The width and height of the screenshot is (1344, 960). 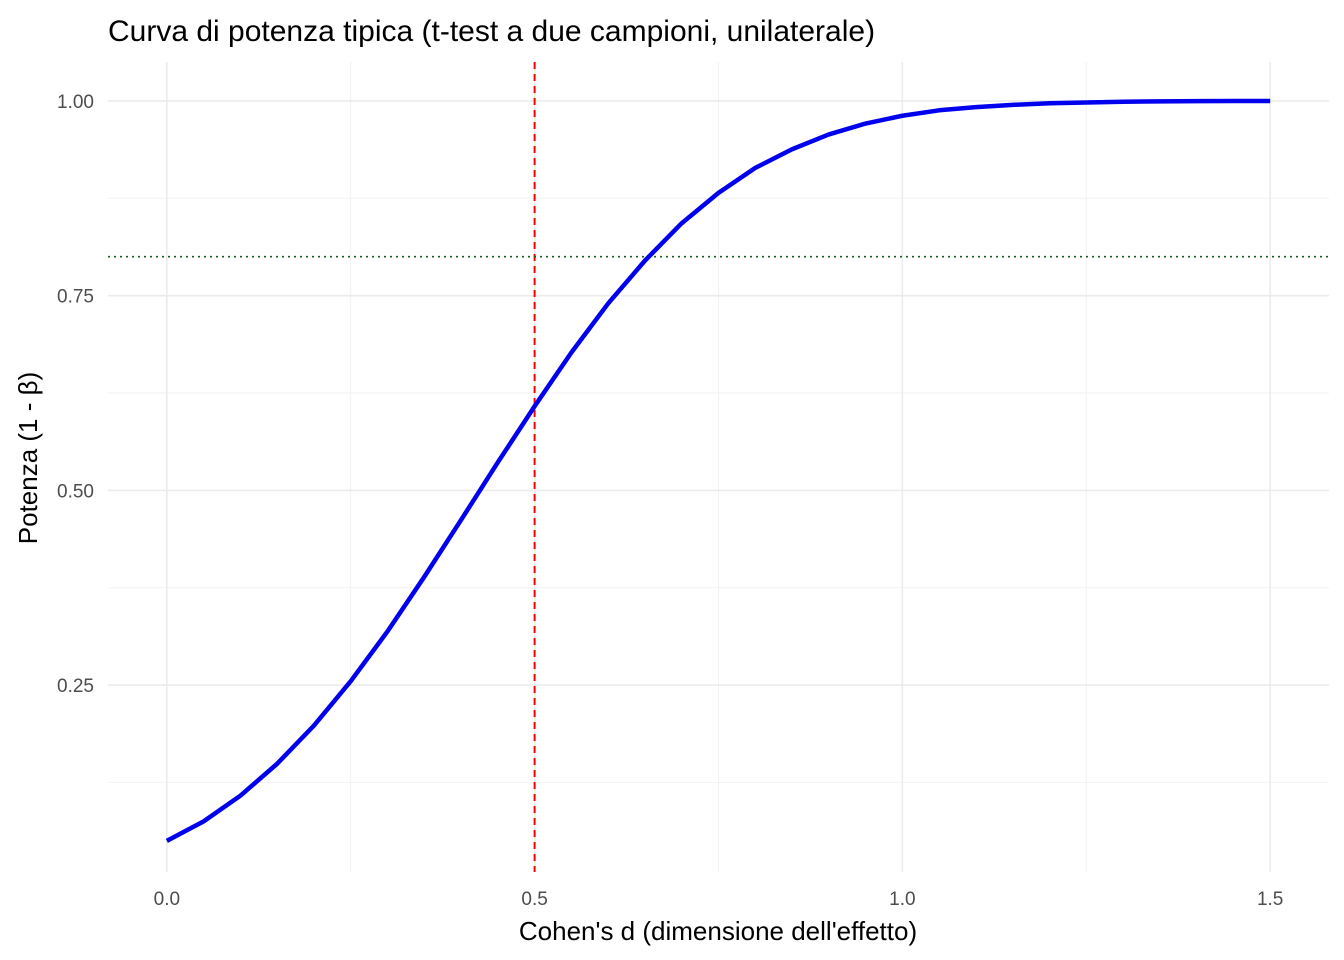 What do you see at coordinates (28, 458) in the screenshot?
I see `y-axis-label: Potenza (1 - β)` at bounding box center [28, 458].